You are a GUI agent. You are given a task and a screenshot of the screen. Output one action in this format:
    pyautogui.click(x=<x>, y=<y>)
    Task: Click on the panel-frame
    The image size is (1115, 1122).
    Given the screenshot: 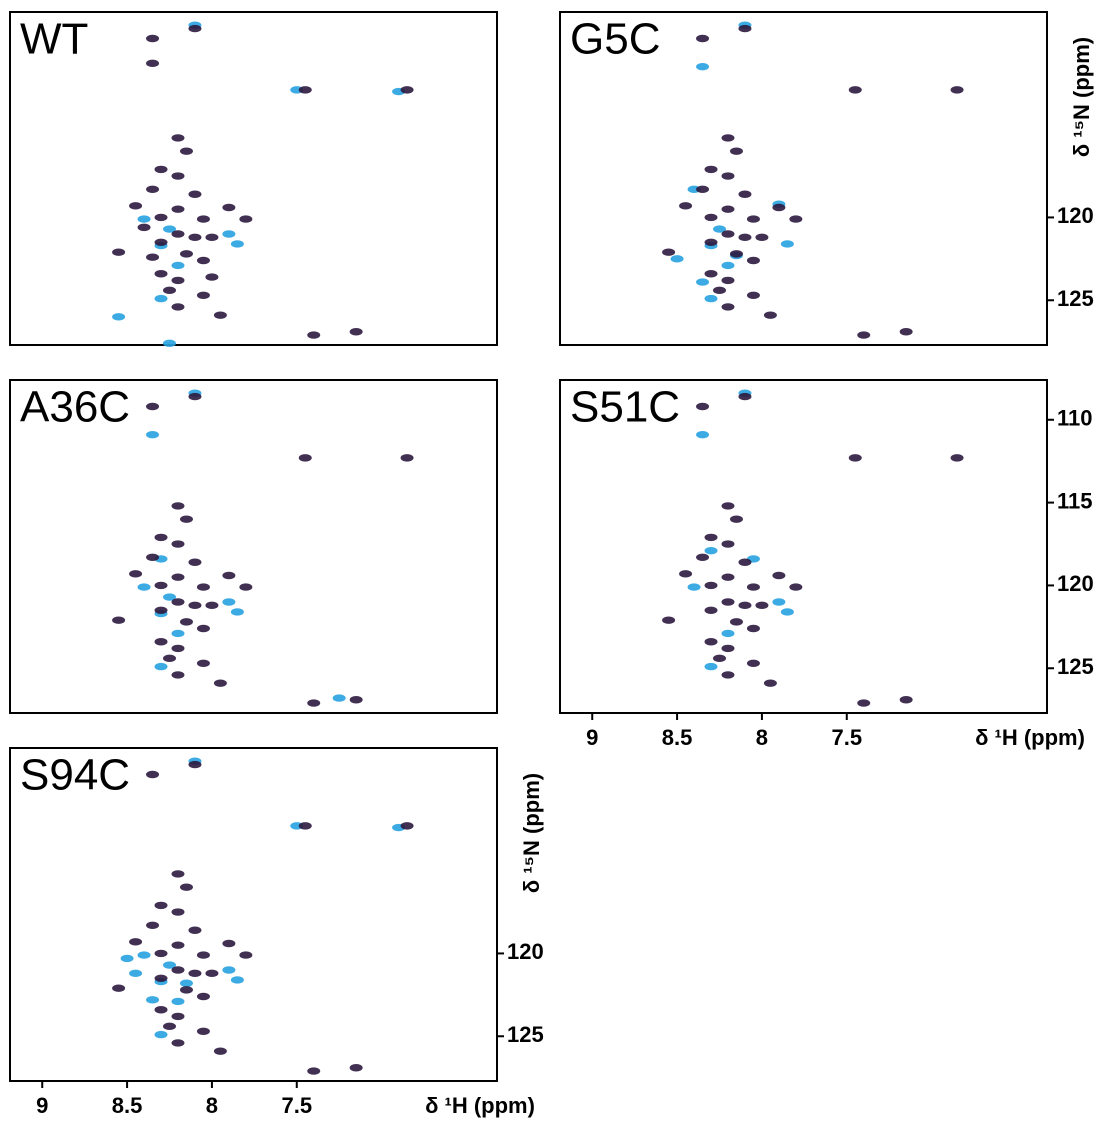 What is the action you would take?
    pyautogui.click(x=803, y=546)
    